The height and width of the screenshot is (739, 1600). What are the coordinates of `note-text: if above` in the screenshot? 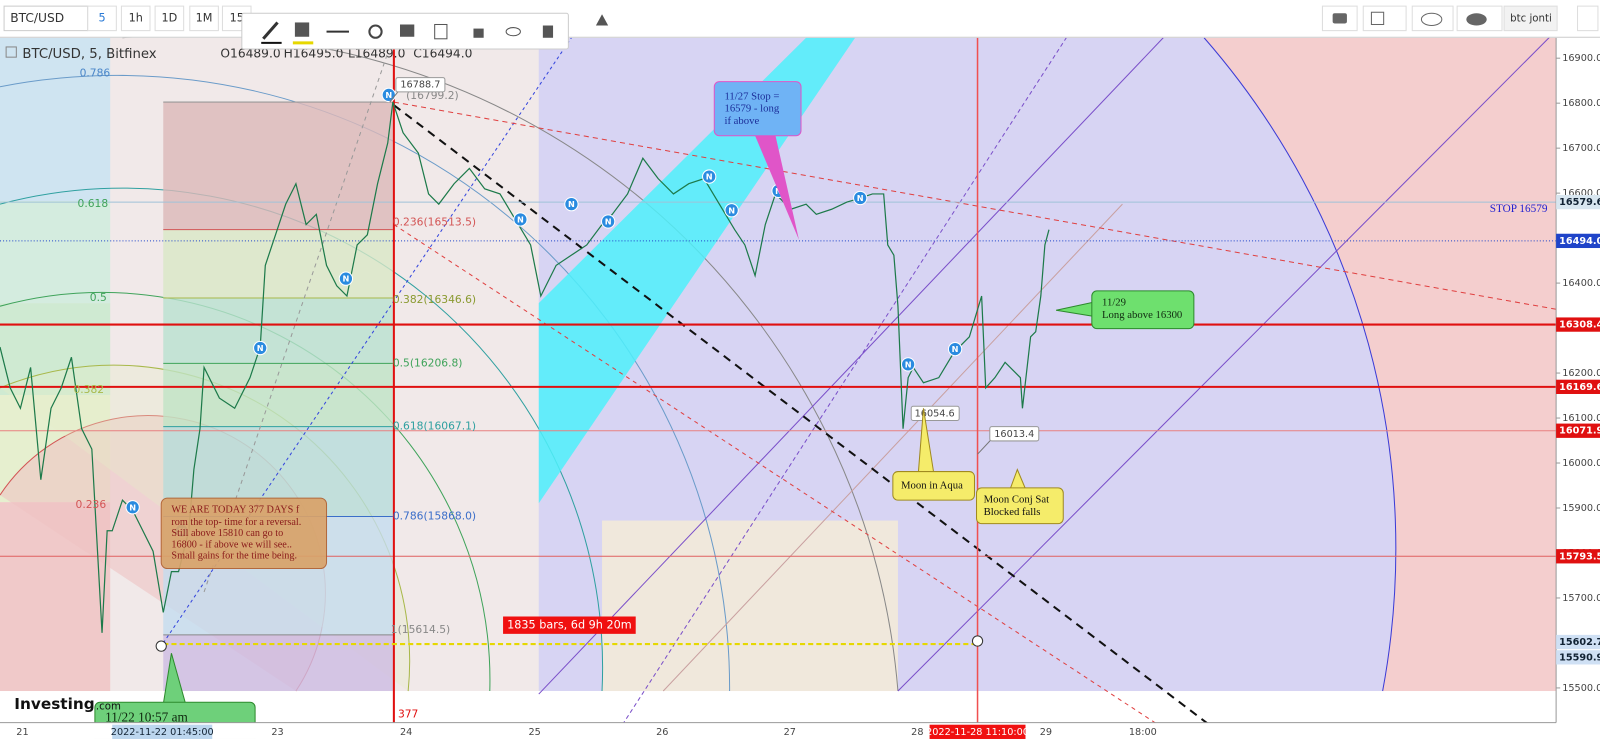 It's located at (741, 121).